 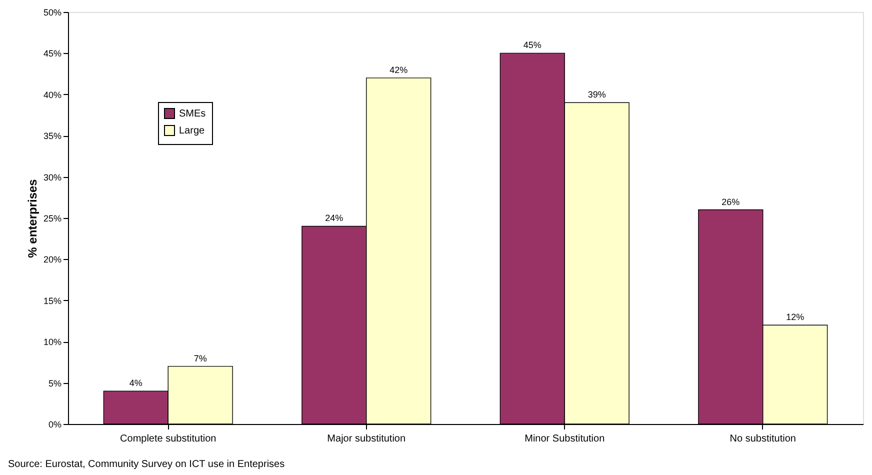 What do you see at coordinates (52, 301) in the screenshot?
I see `y-tick-label: 15%` at bounding box center [52, 301].